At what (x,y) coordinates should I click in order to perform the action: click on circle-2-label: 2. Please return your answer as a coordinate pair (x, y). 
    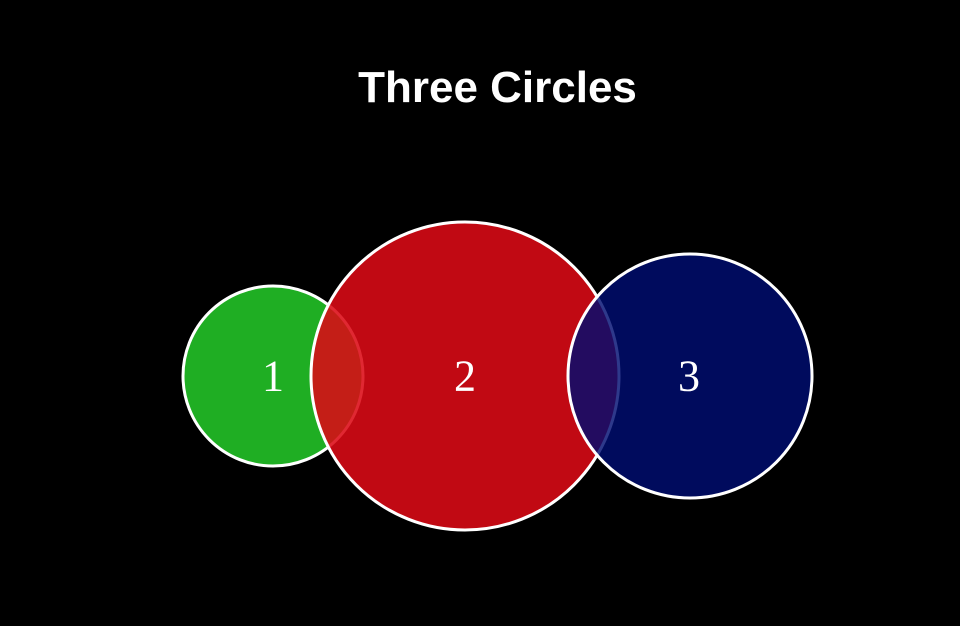
    Looking at the image, I should click on (465, 376).